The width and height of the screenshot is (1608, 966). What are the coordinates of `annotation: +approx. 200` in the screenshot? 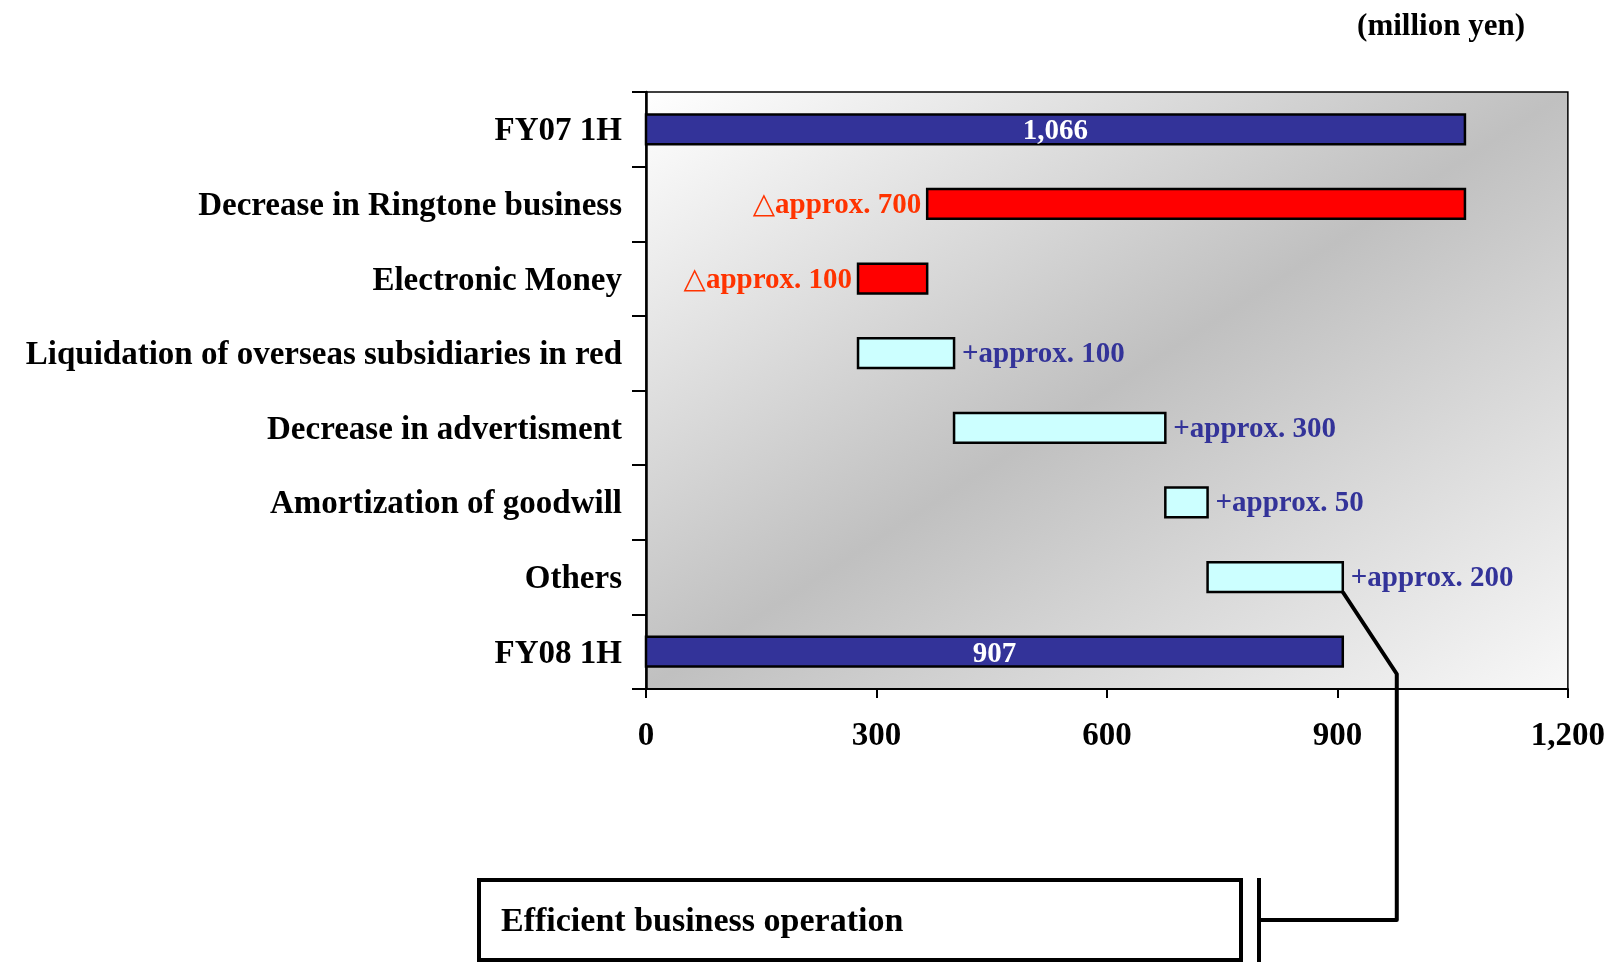 It's located at (1432, 577).